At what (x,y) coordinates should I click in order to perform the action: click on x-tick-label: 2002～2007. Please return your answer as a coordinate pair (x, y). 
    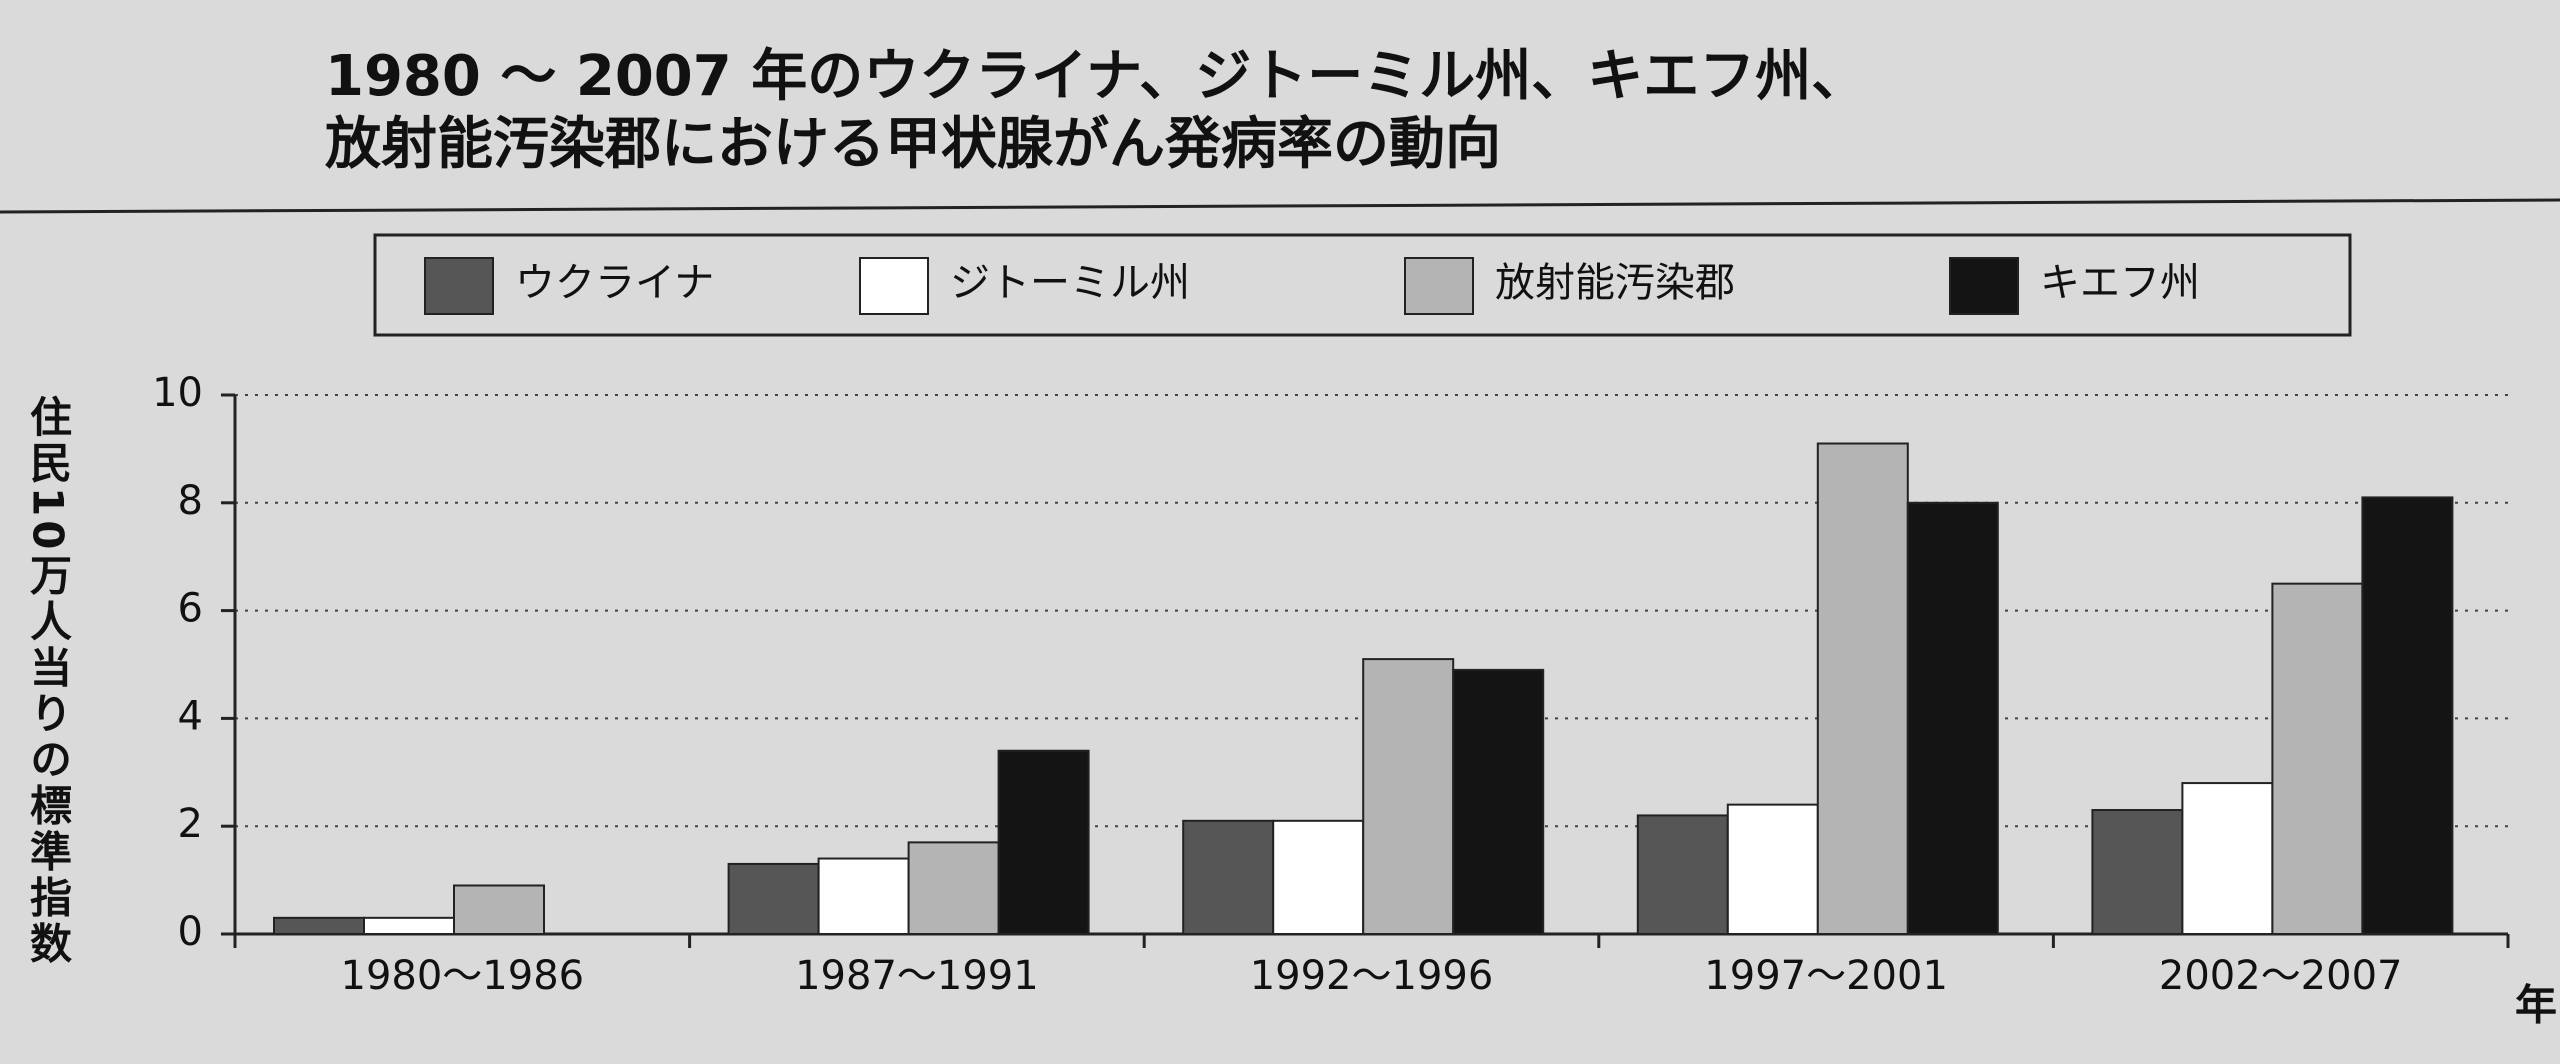
    Looking at the image, I should click on (2281, 976).